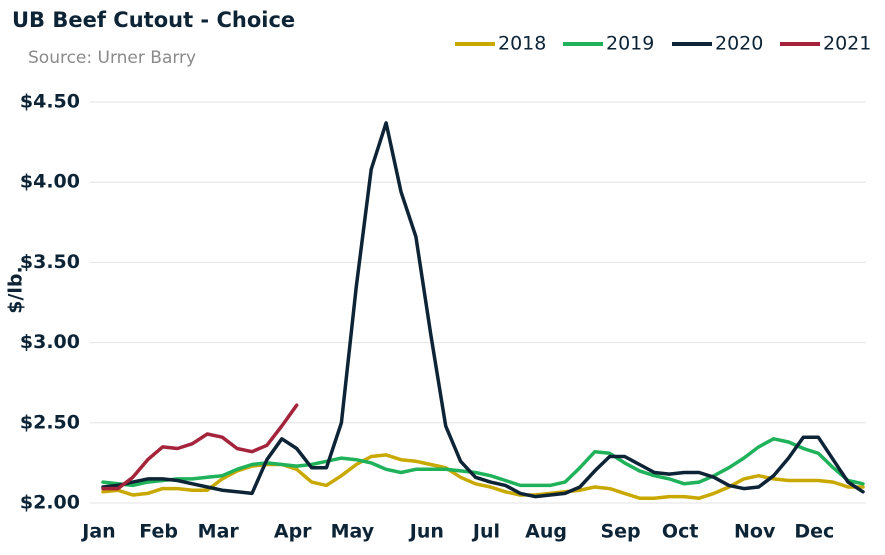 This screenshot has height=555, width=885. Describe the element at coordinates (293, 532) in the screenshot. I see `x-tick-label: Apr` at that location.